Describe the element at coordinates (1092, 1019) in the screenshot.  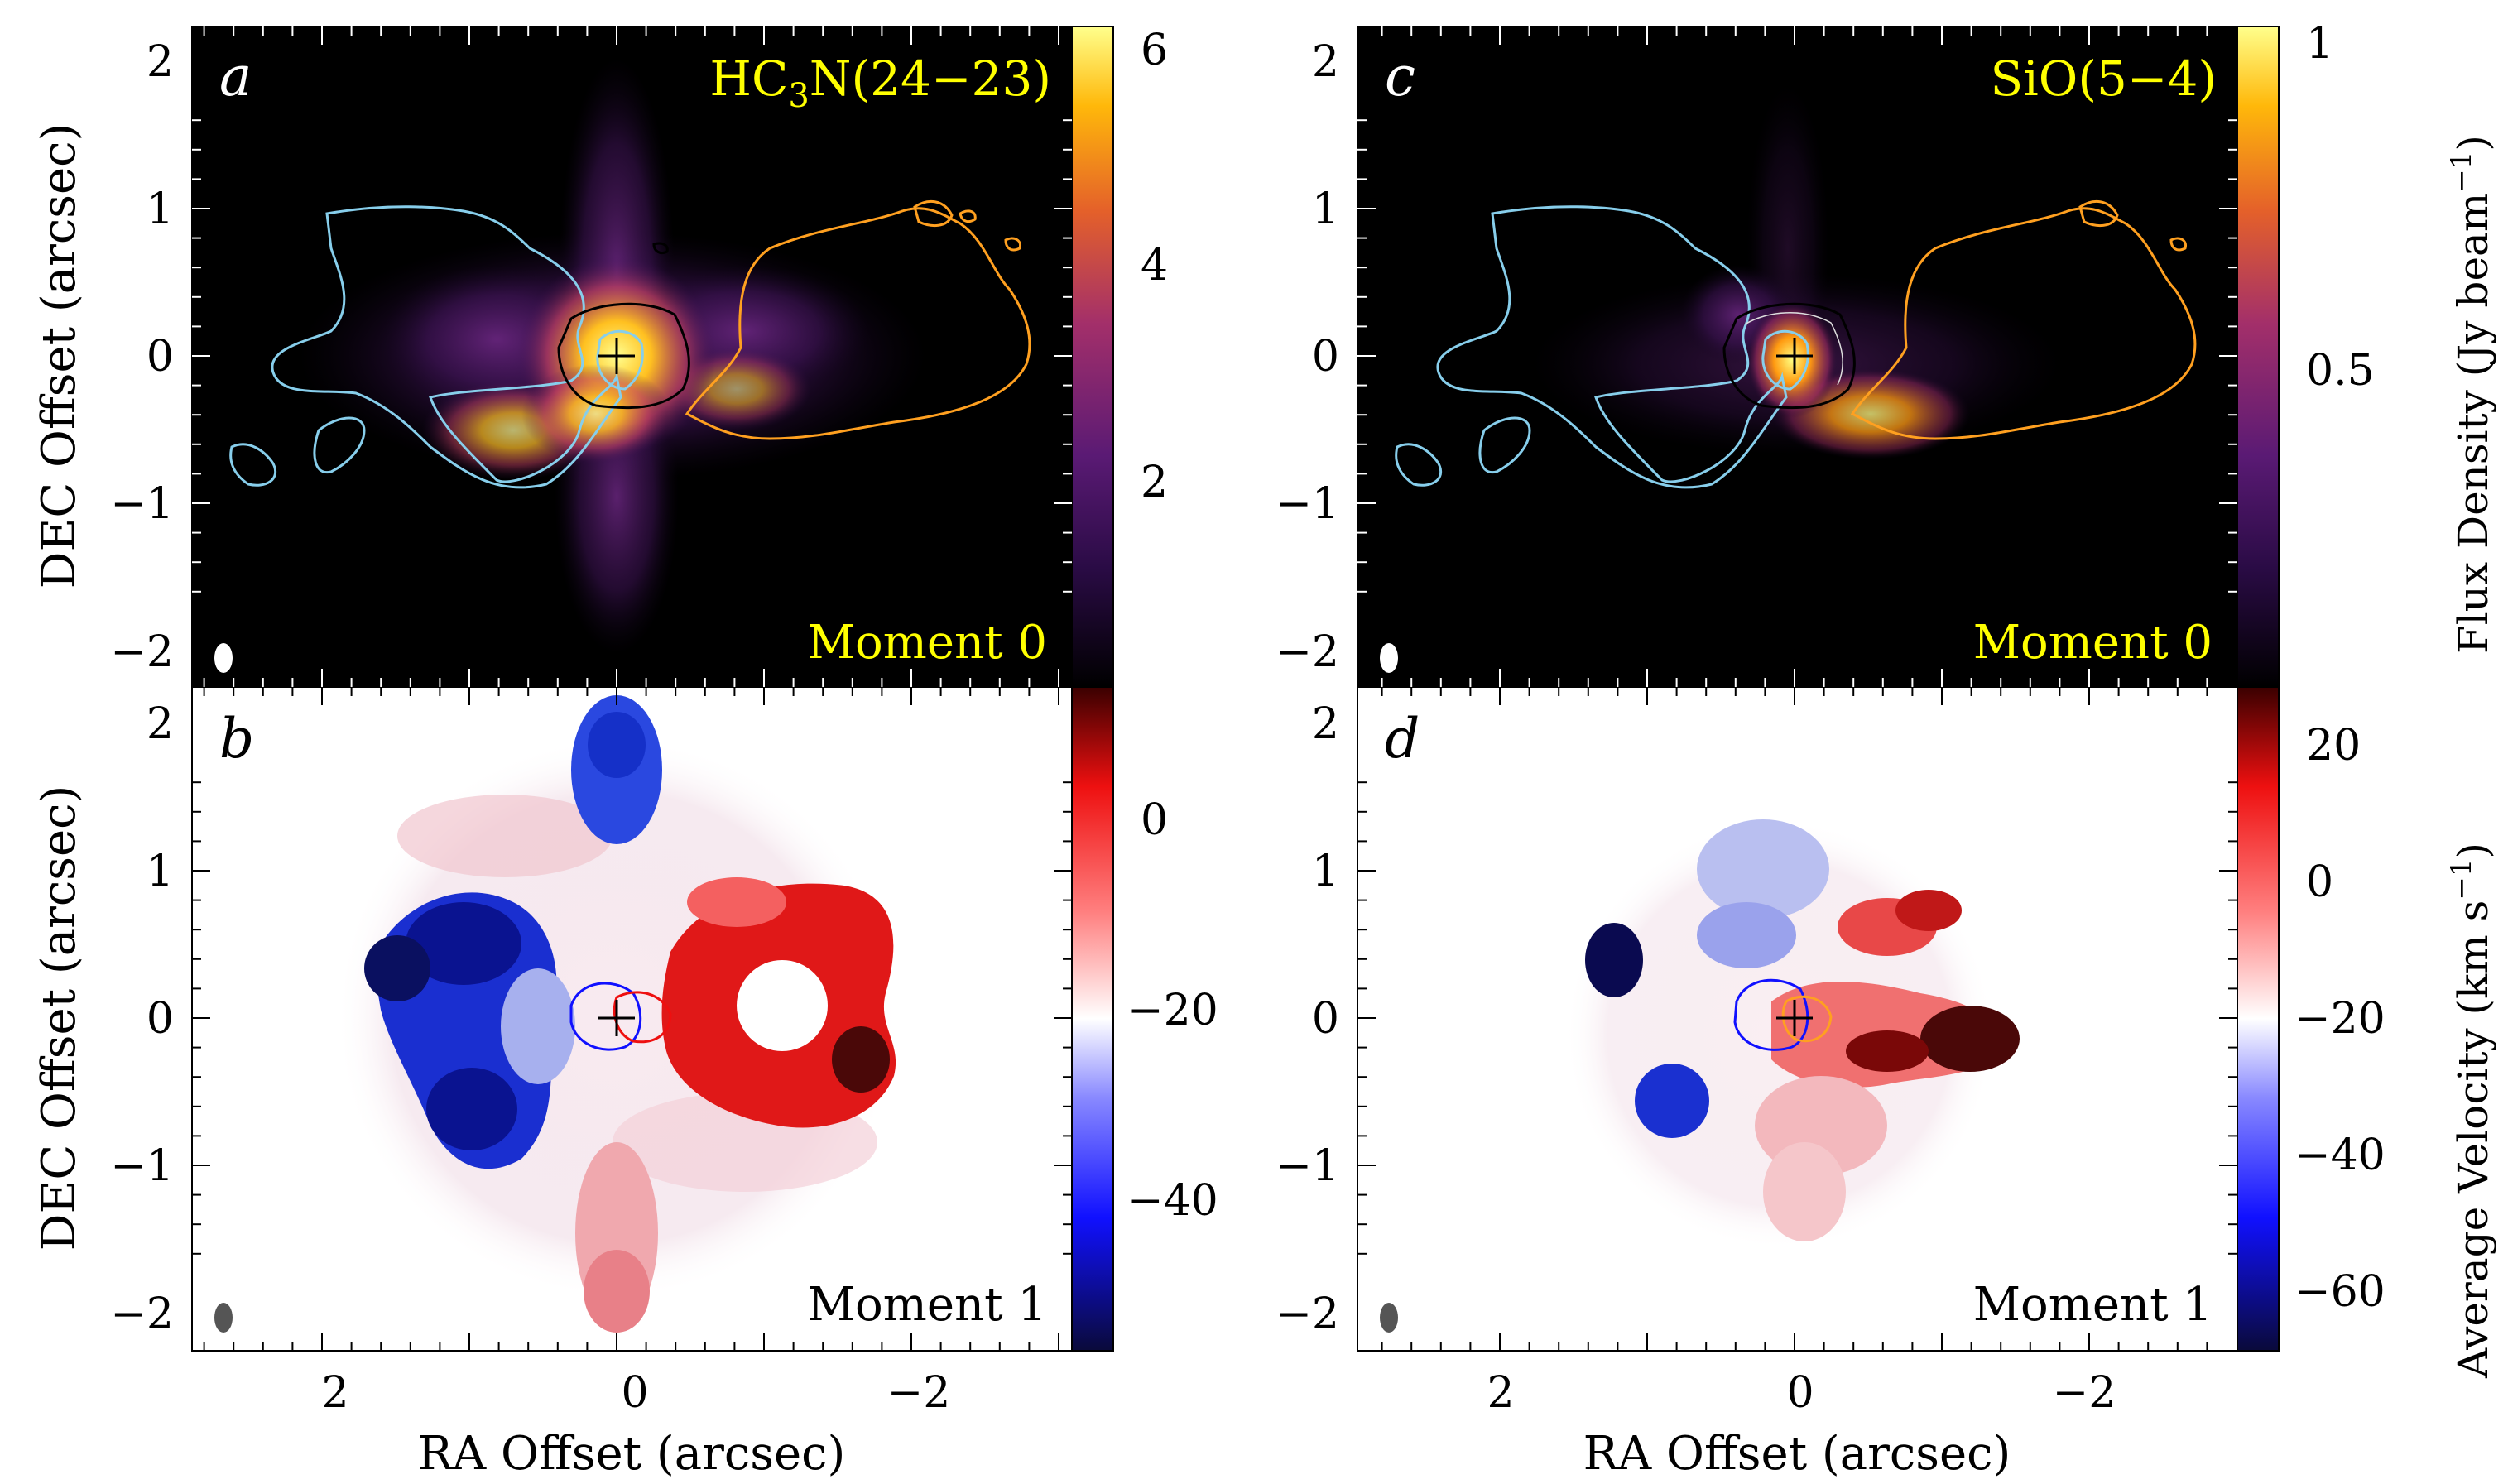
I see `colorbar-b` at that location.